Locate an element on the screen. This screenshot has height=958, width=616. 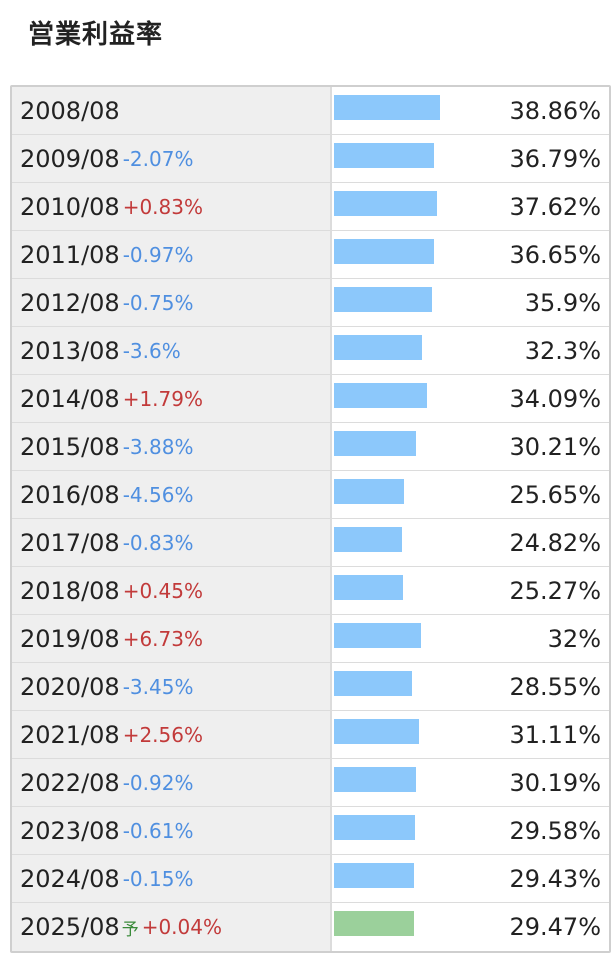
bar-cell: 25.27% is located at coordinates (470, 590).